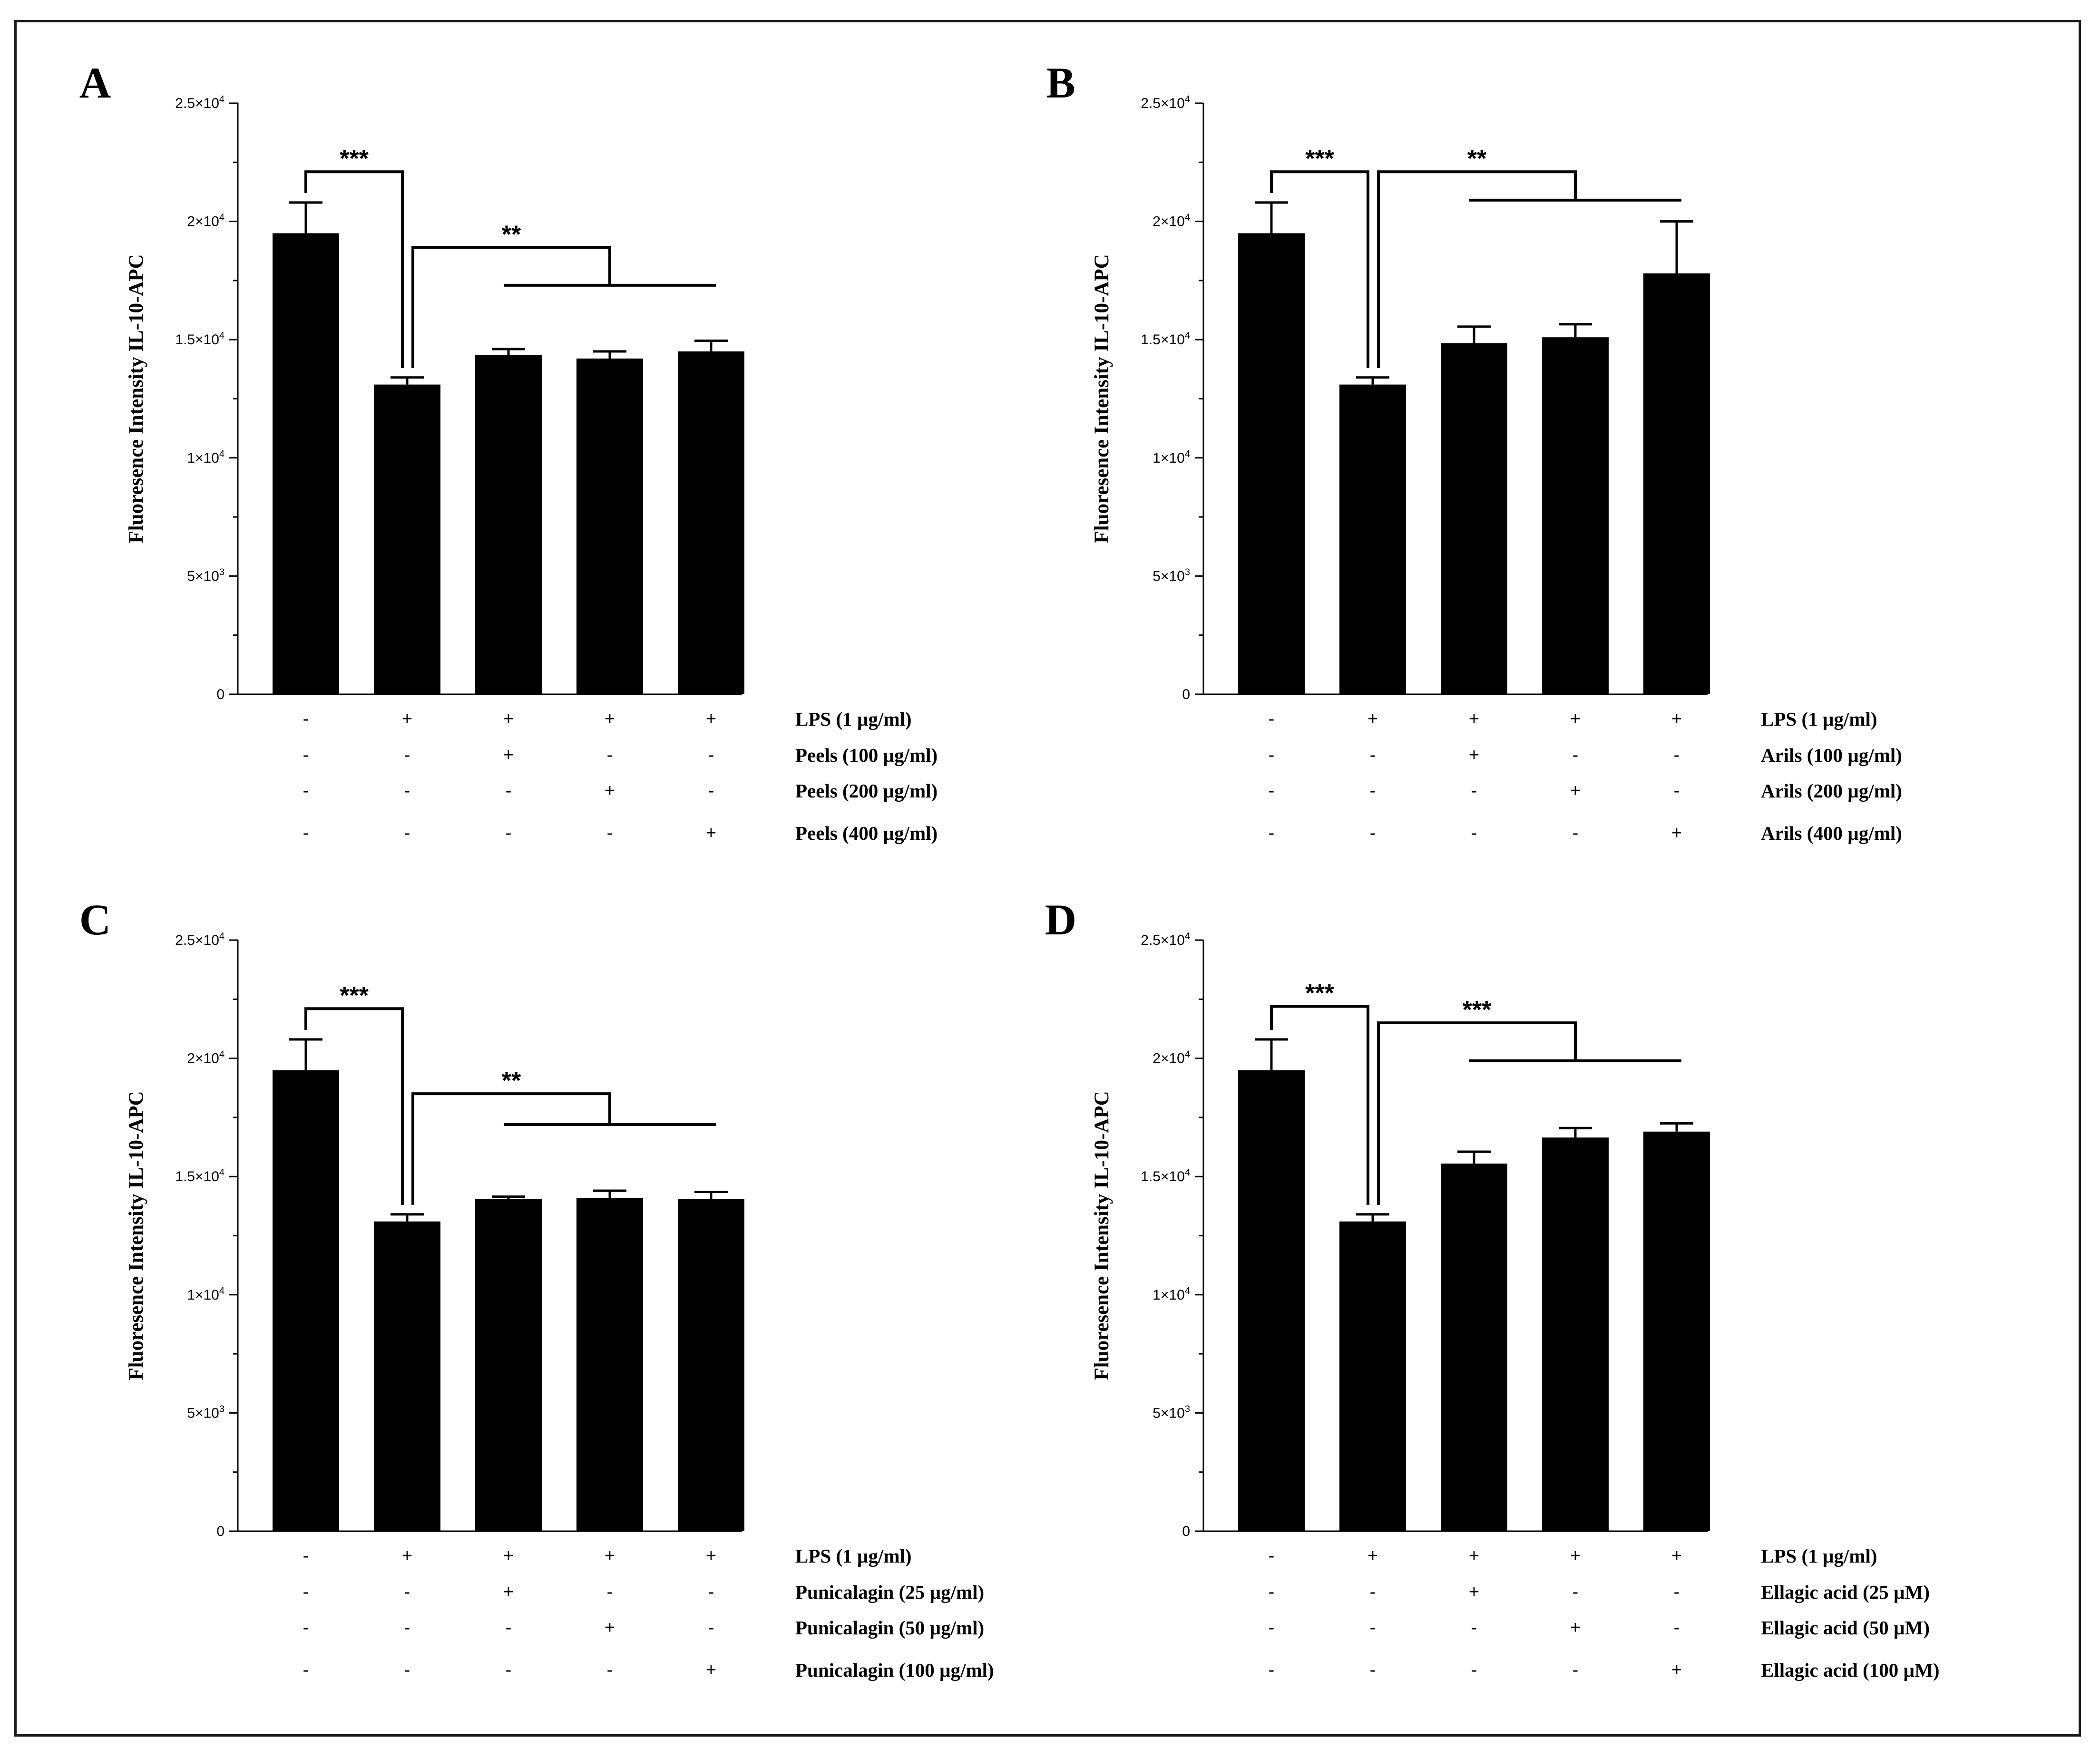 The width and height of the screenshot is (2100, 1758). Describe the element at coordinates (1832, 833) in the screenshot. I see `condition-label: Arils (400 µg/ml)` at that location.